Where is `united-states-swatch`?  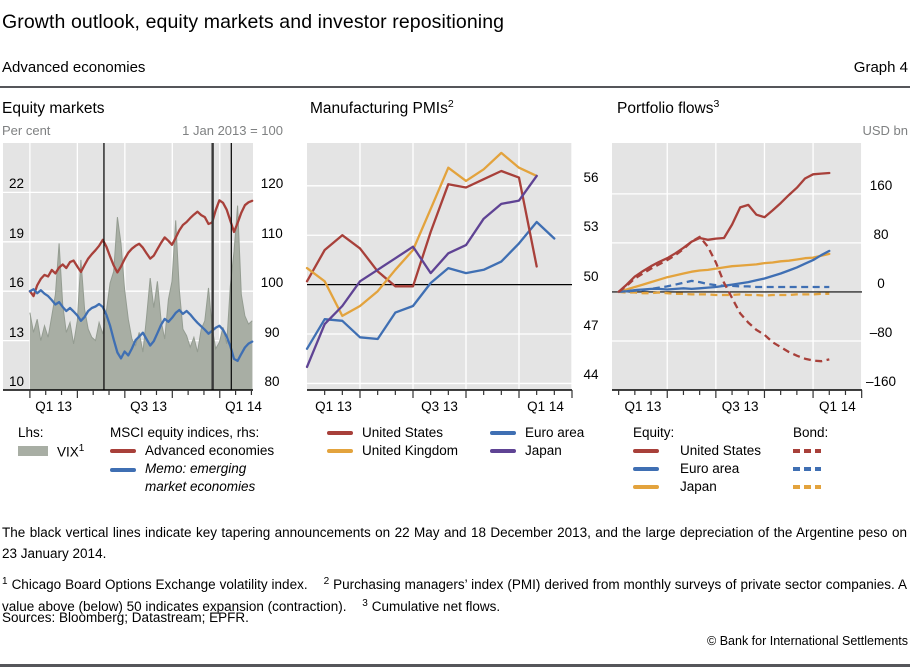
united-states-swatch is located at coordinates (340, 433).